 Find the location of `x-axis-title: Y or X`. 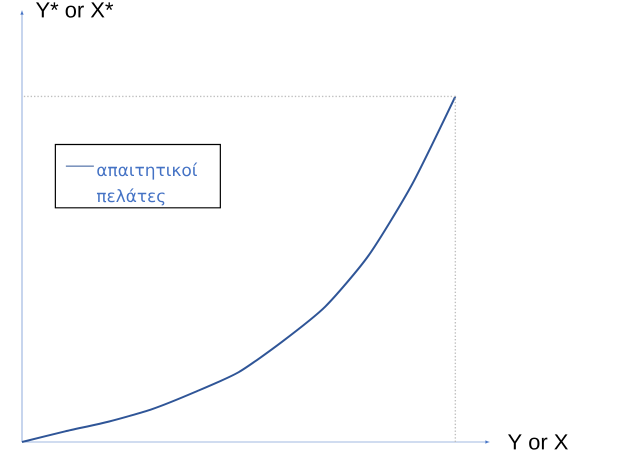

x-axis-title: Y or X is located at coordinates (538, 442).